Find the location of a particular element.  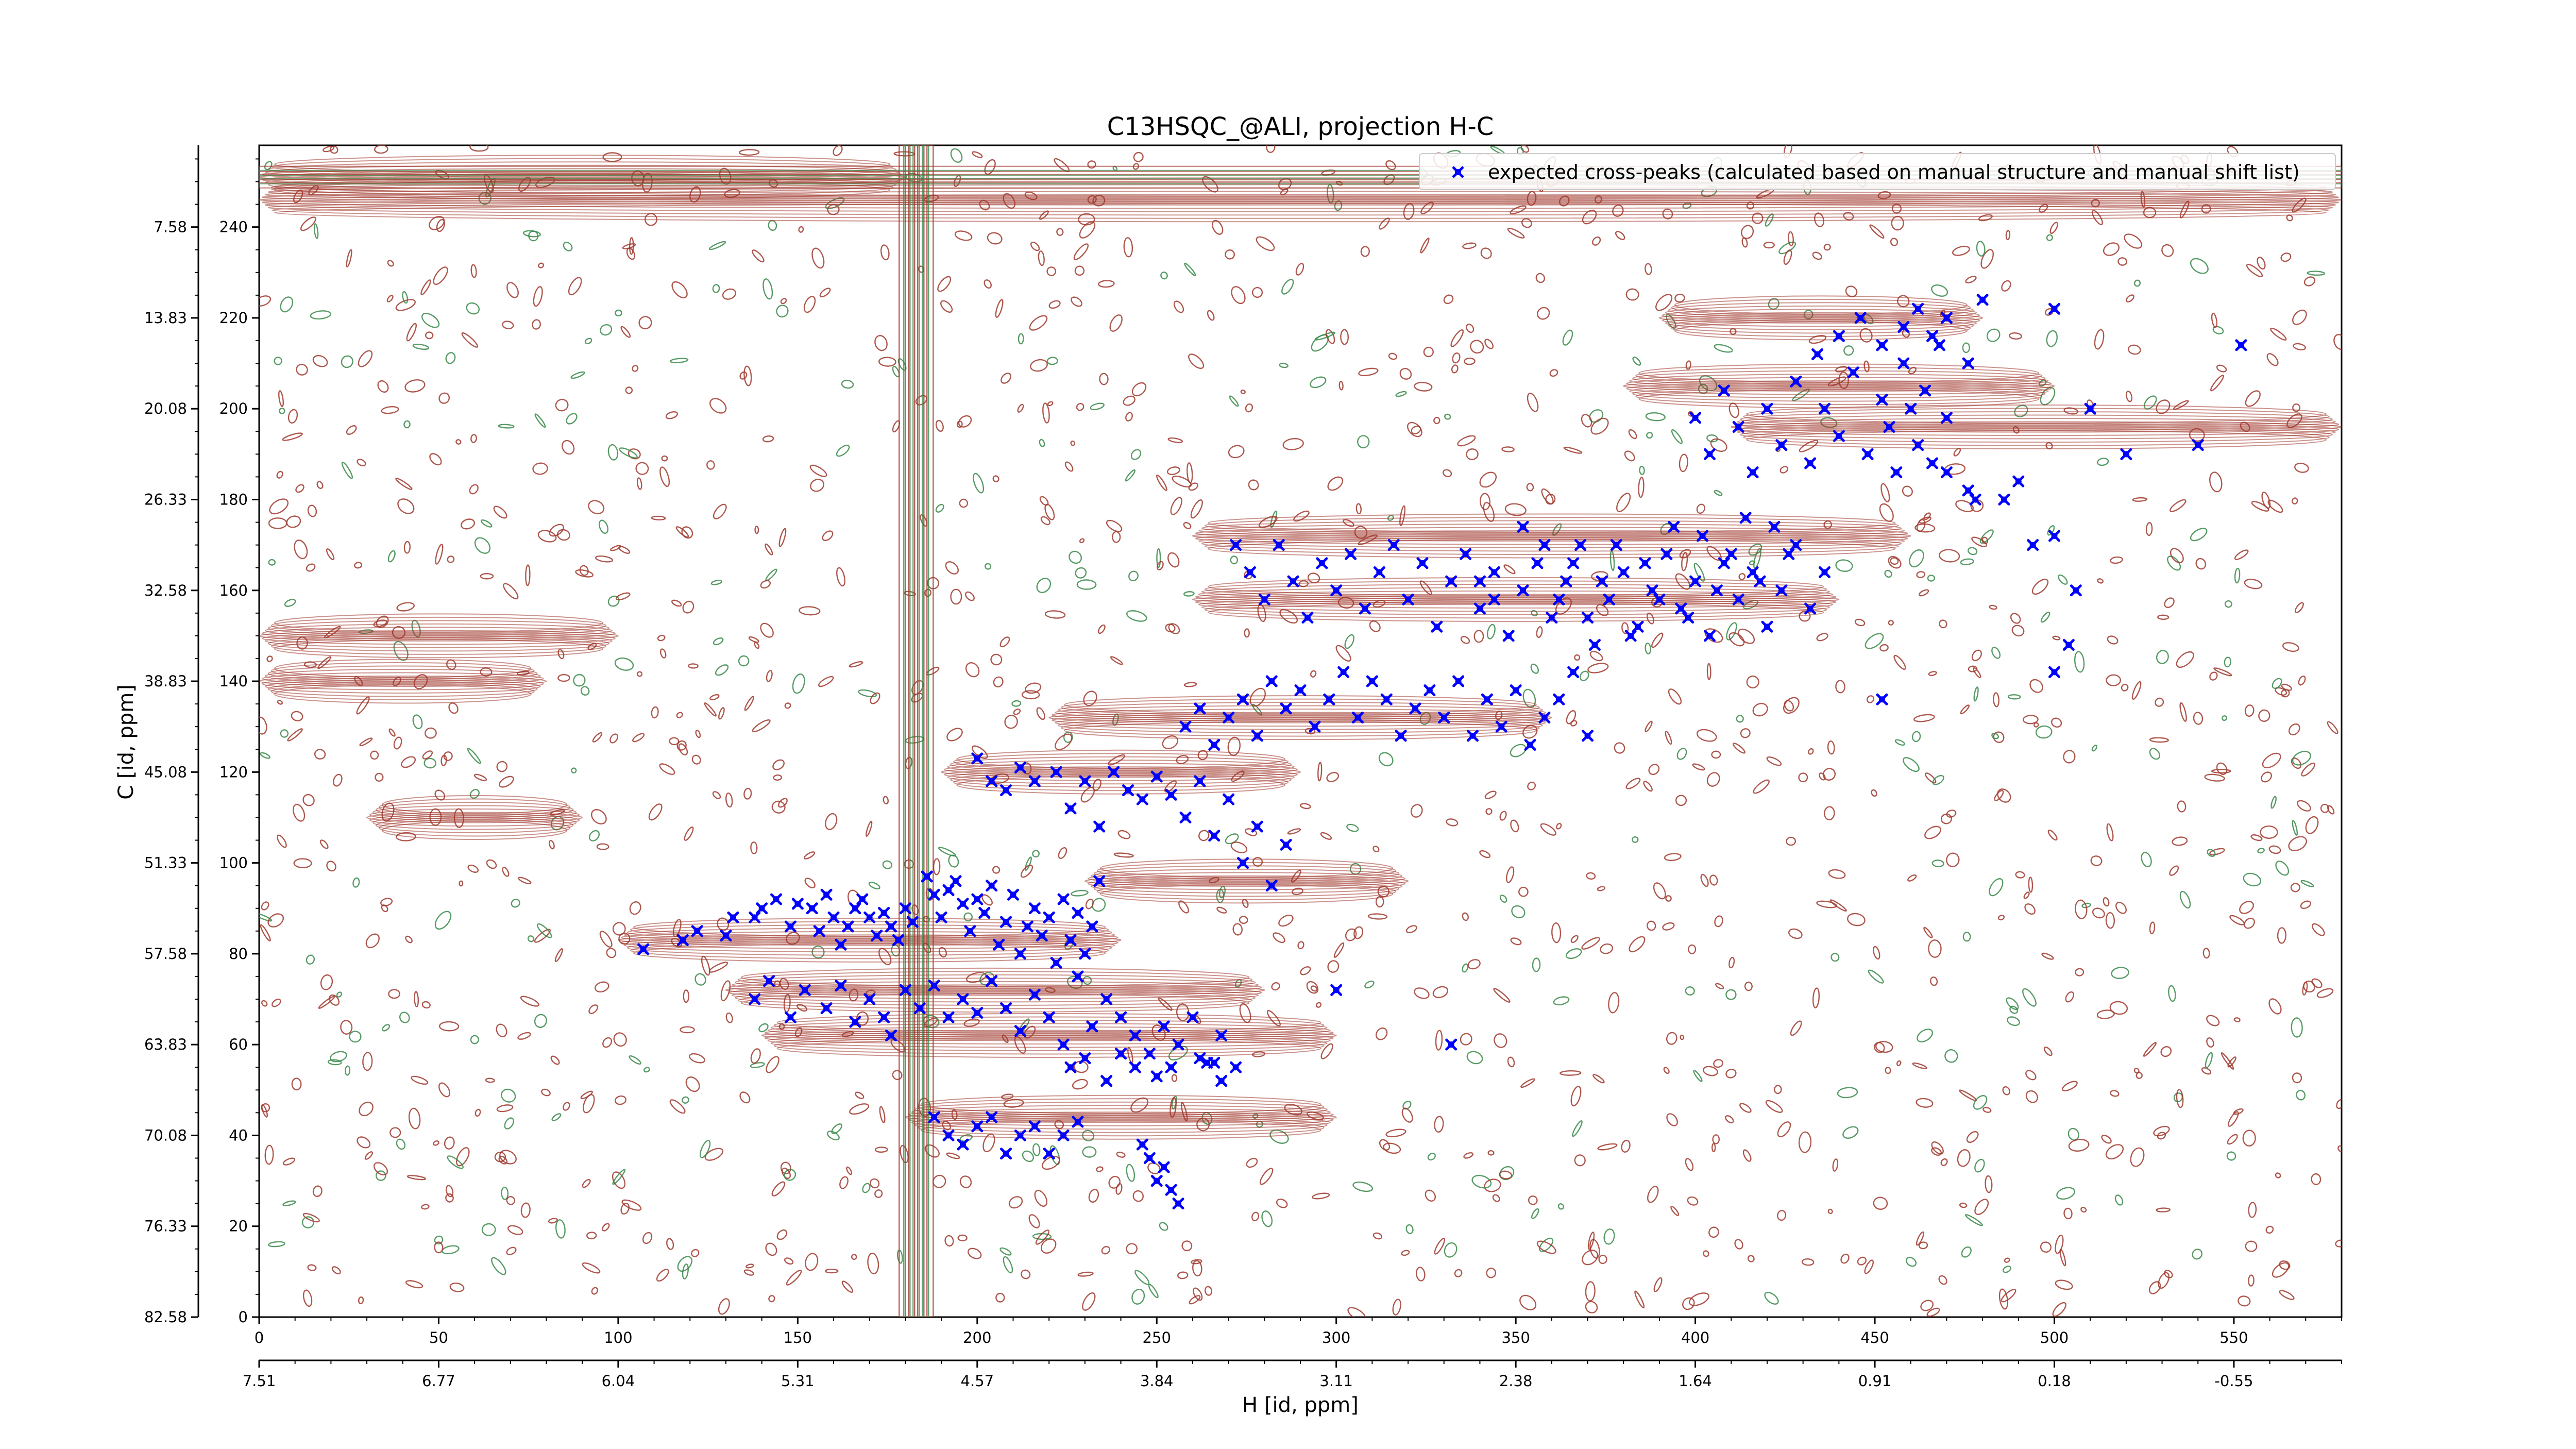

x-tick-label: 150 is located at coordinates (798, 1337).